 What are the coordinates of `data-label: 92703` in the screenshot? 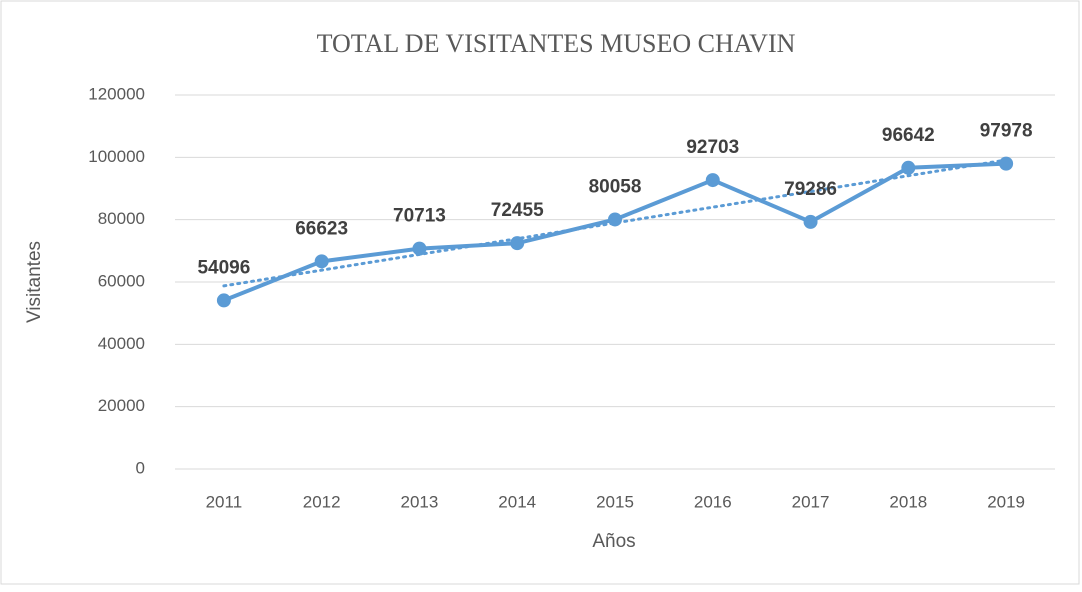 It's located at (712, 147).